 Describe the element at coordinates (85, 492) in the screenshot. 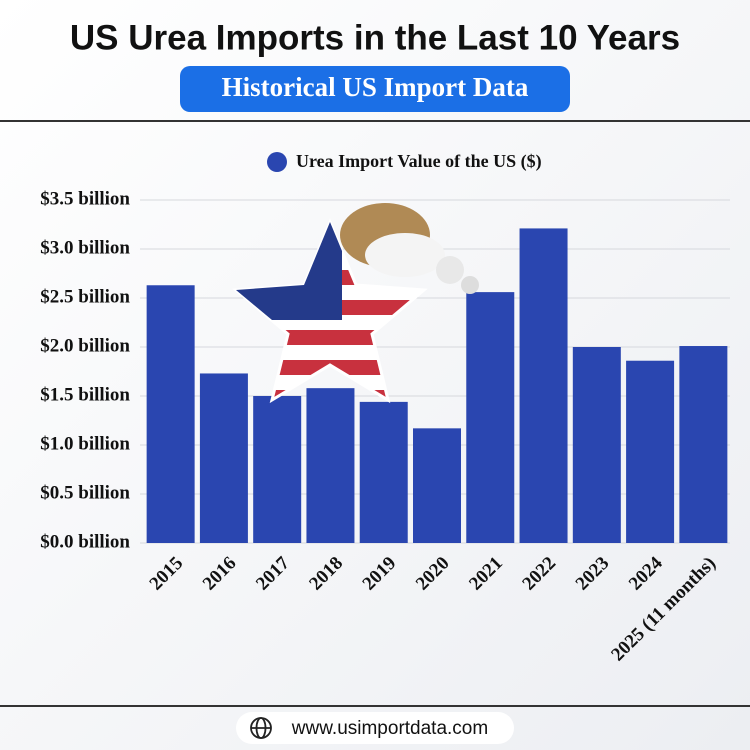

I see `y-tick-label: $0.5 billion` at that location.